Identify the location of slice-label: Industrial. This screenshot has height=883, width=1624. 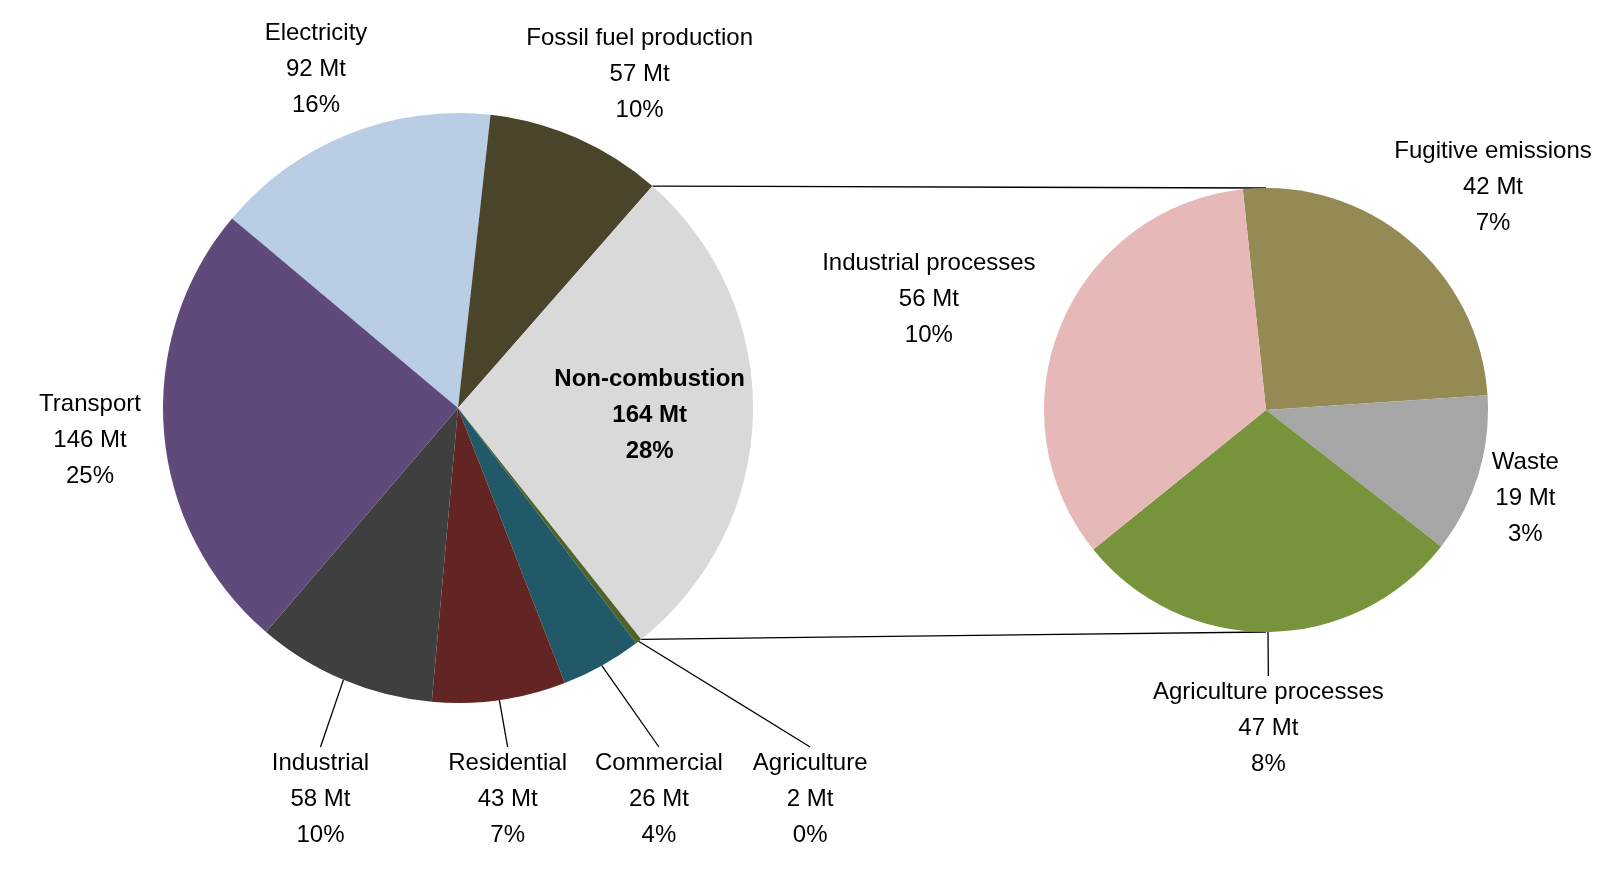
(320, 761).